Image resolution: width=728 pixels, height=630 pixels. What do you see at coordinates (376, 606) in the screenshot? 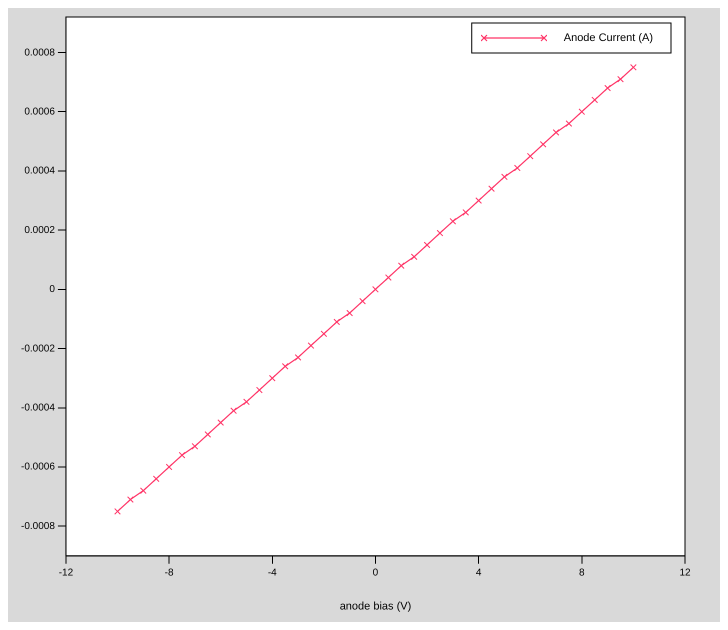
I see `x-axis-title: anode bias (V)` at bounding box center [376, 606].